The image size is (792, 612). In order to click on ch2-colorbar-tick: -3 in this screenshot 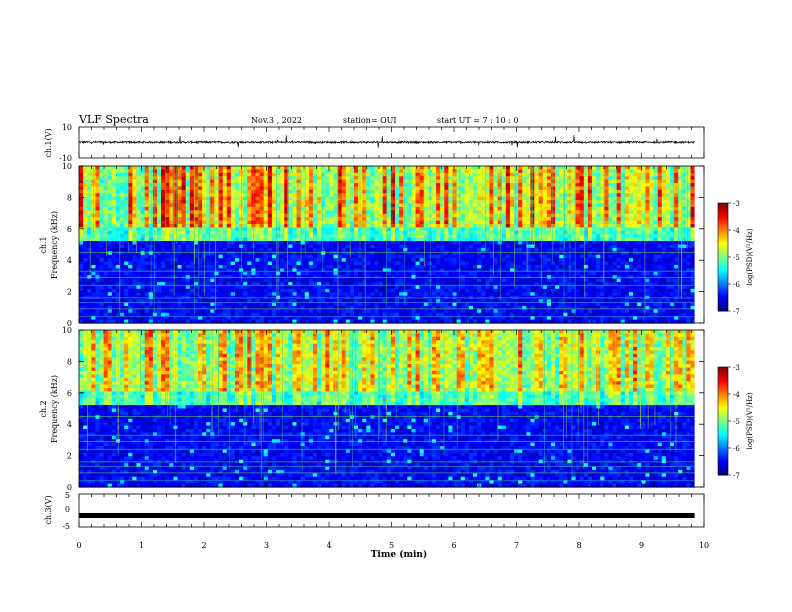, I will do `click(736, 368)`.